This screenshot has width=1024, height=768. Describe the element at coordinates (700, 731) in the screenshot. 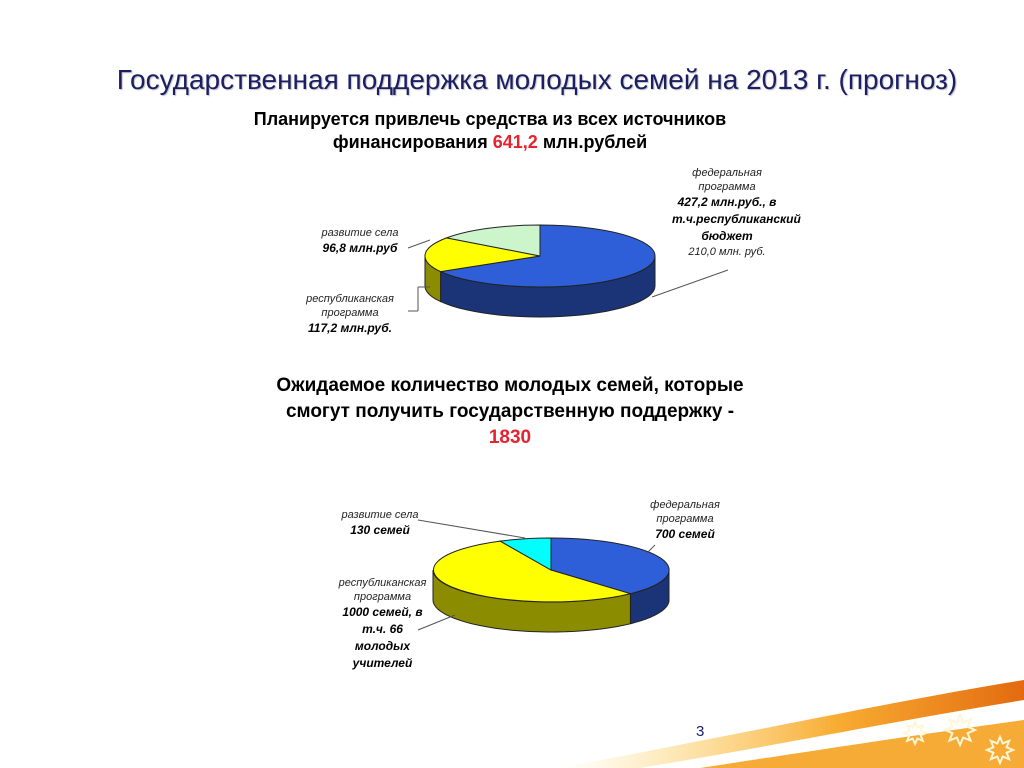

I see `page-number: 3` at that location.